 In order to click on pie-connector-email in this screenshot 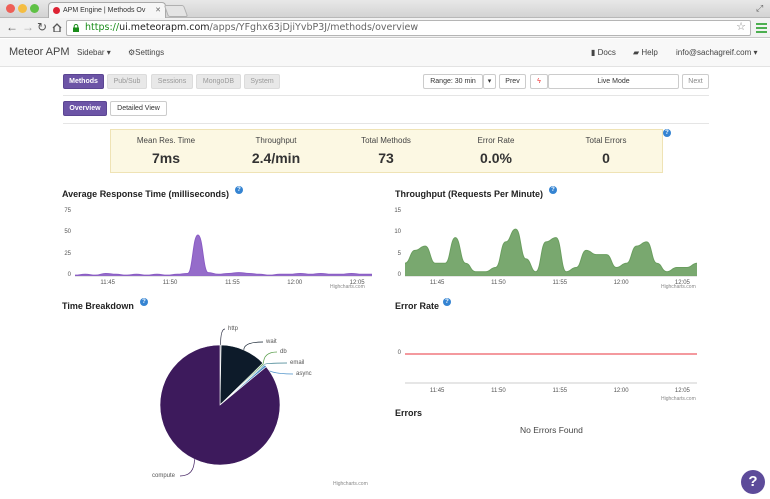, I will do `click(276, 363)`.